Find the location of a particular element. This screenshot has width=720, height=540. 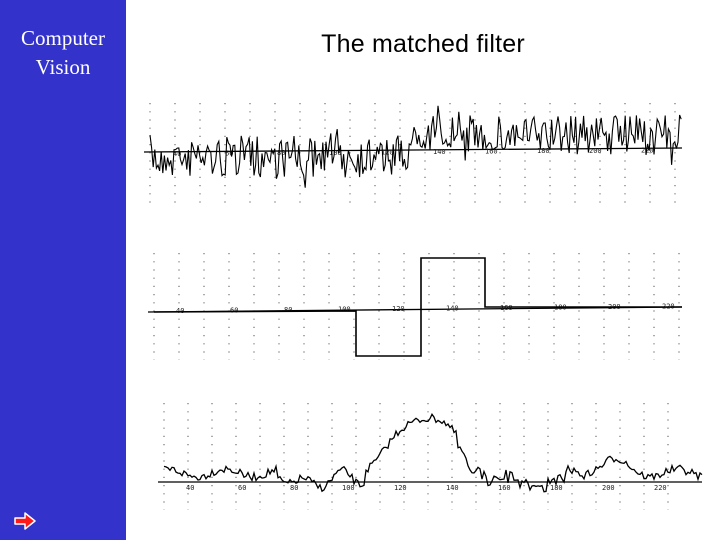

output-trace is located at coordinates (433, 453).